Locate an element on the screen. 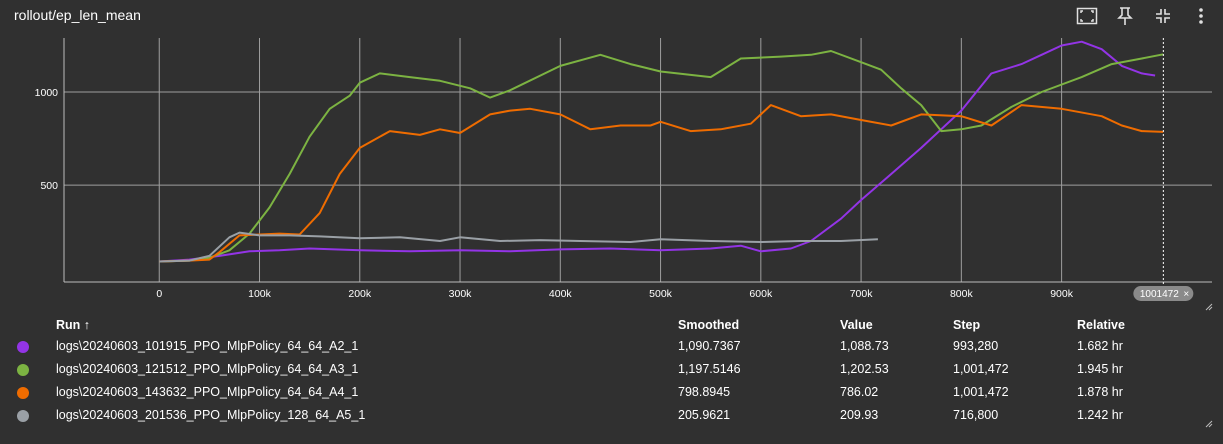  close-icon: × is located at coordinates (1186, 294).